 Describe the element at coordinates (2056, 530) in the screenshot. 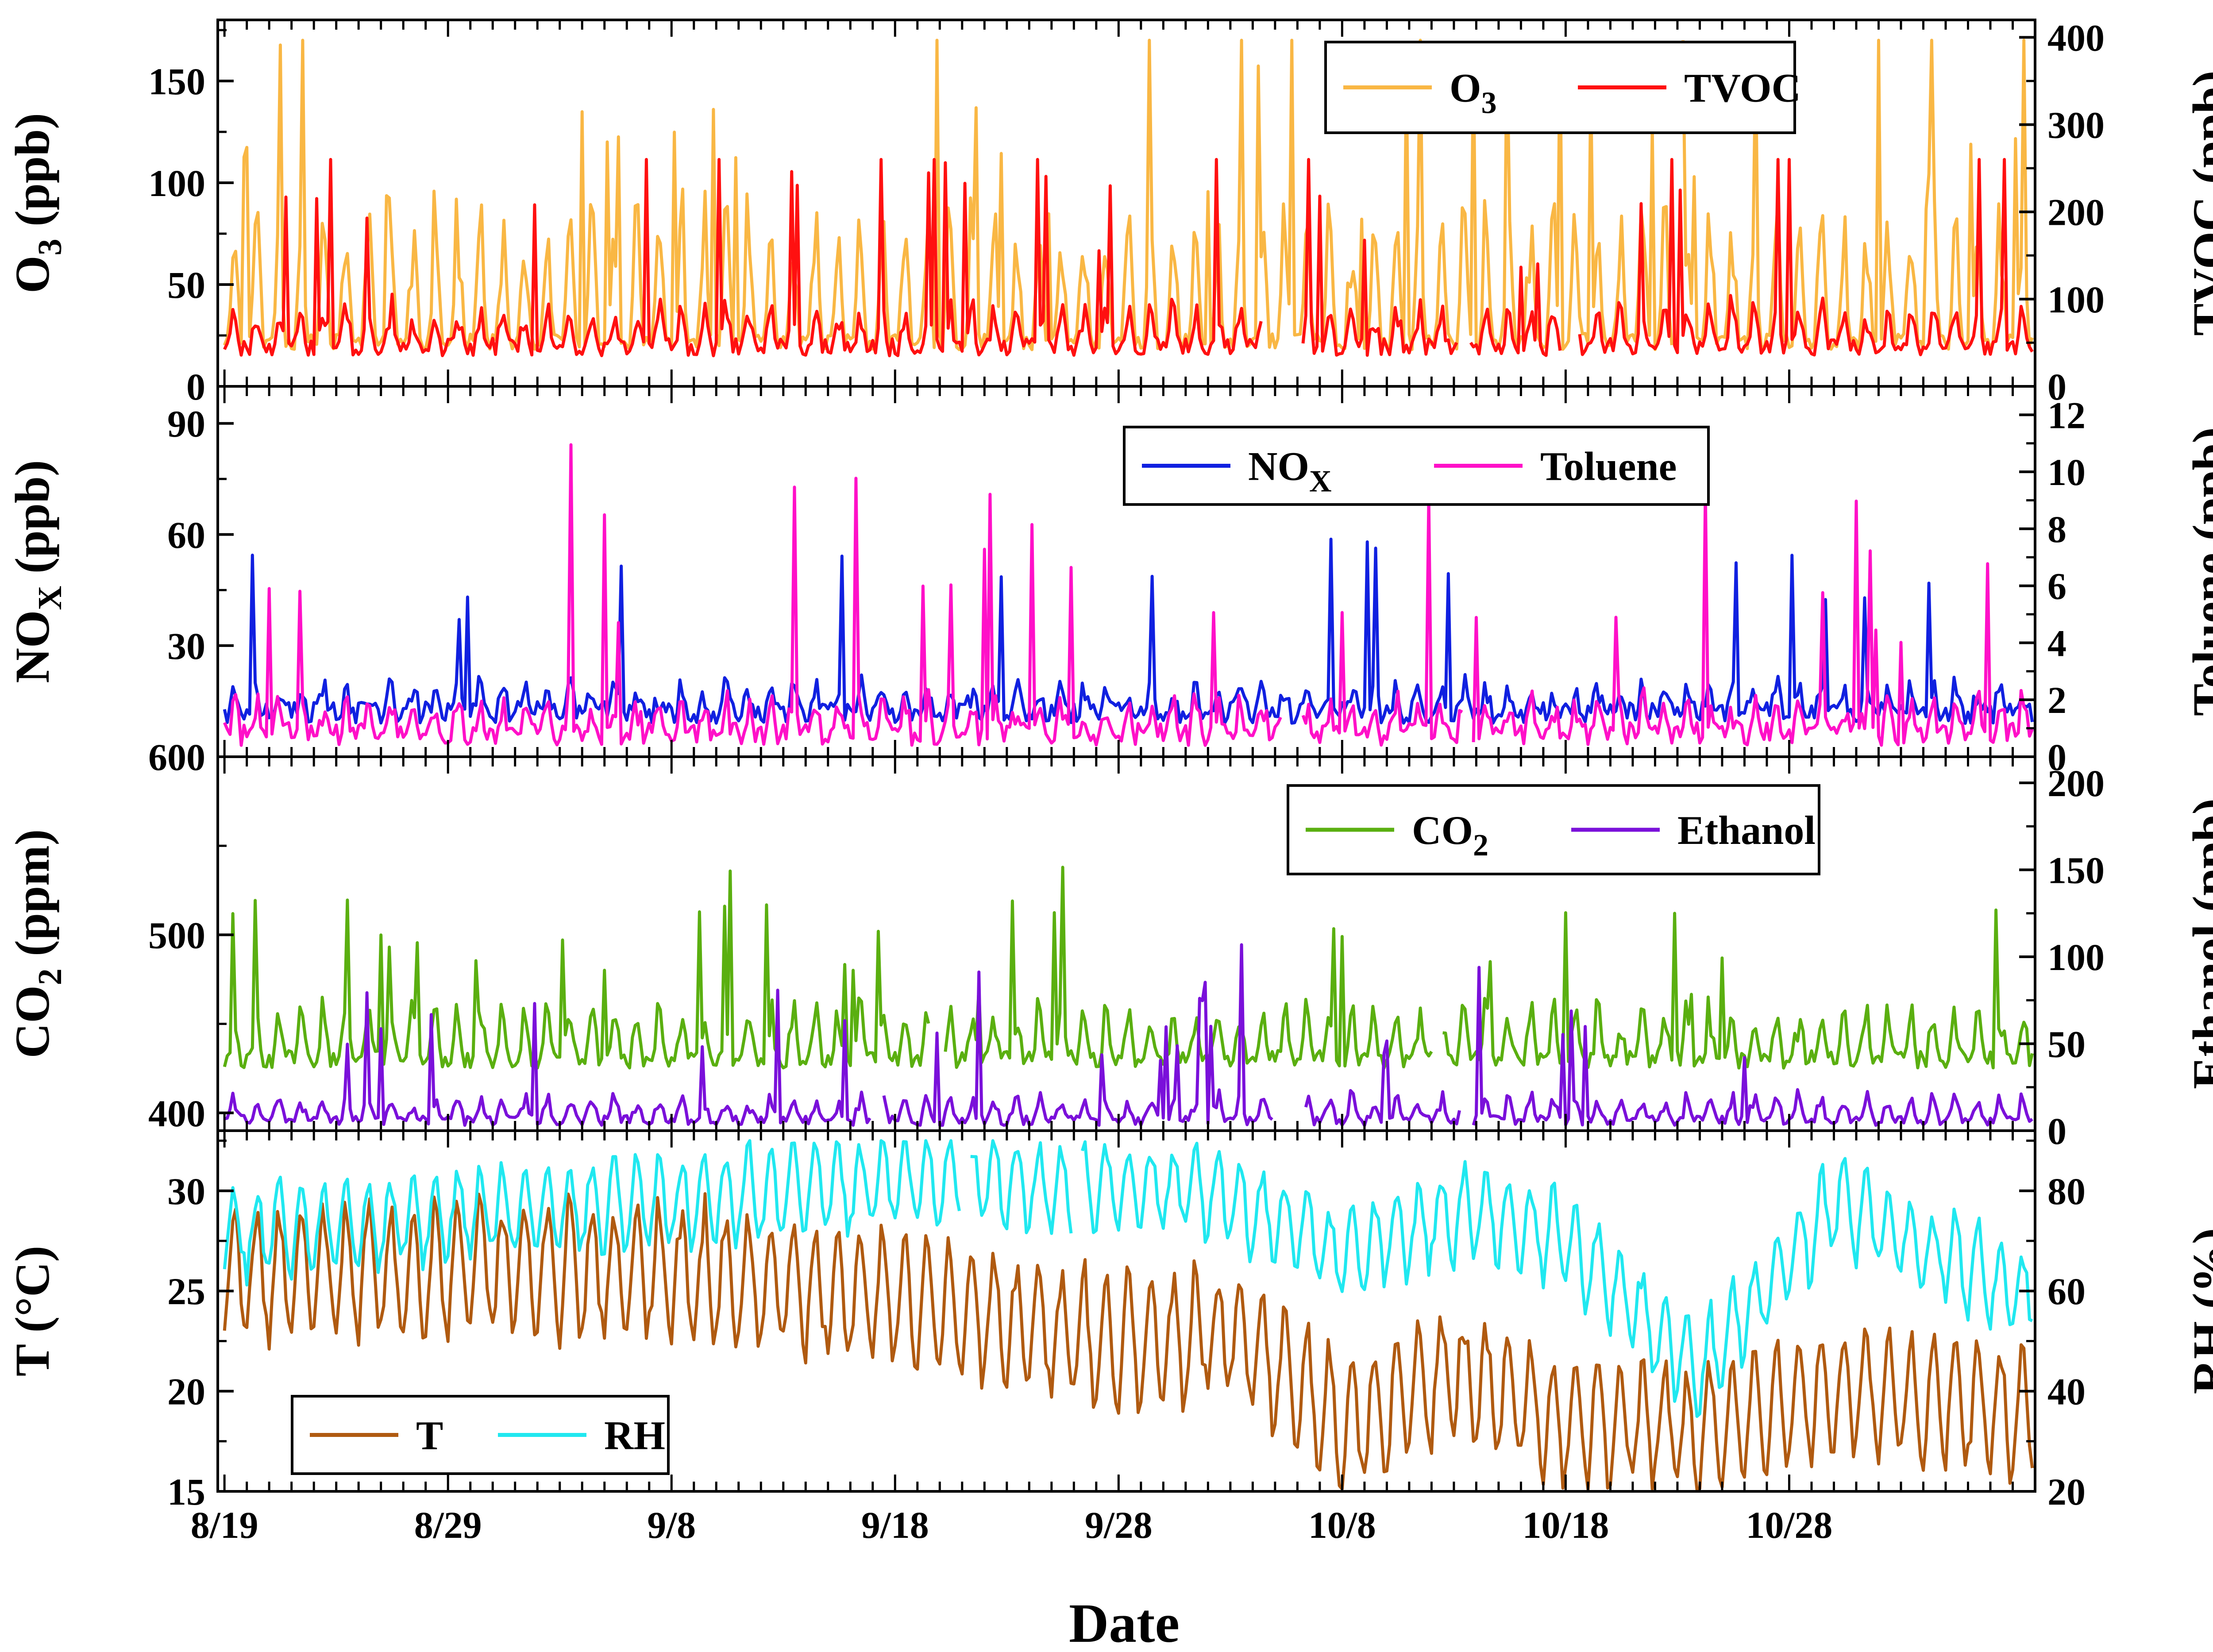

I see `y-right-tick-label: 8` at that location.